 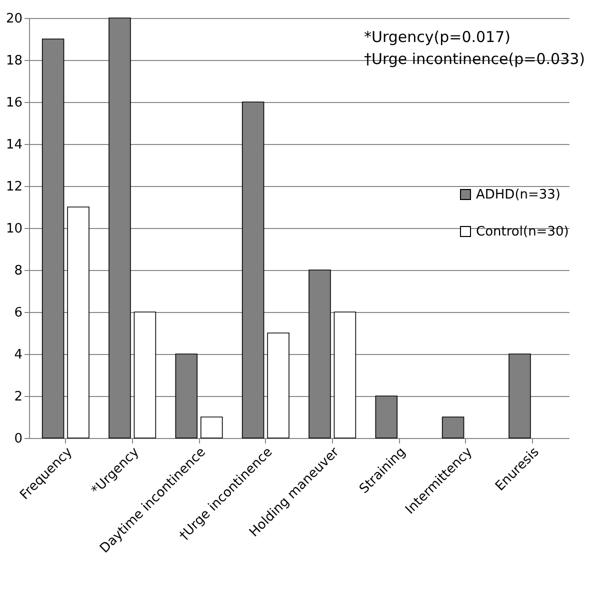 I want to click on annotation: †Urge incontinence(p=0.033), so click(x=475, y=59).